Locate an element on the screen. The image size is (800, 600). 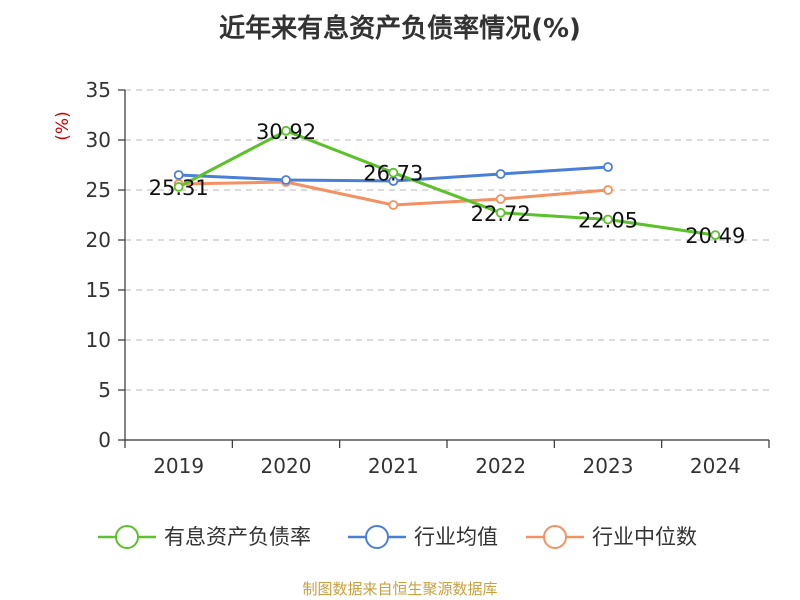
y-tick-label: 5 is located at coordinates (104, 390).